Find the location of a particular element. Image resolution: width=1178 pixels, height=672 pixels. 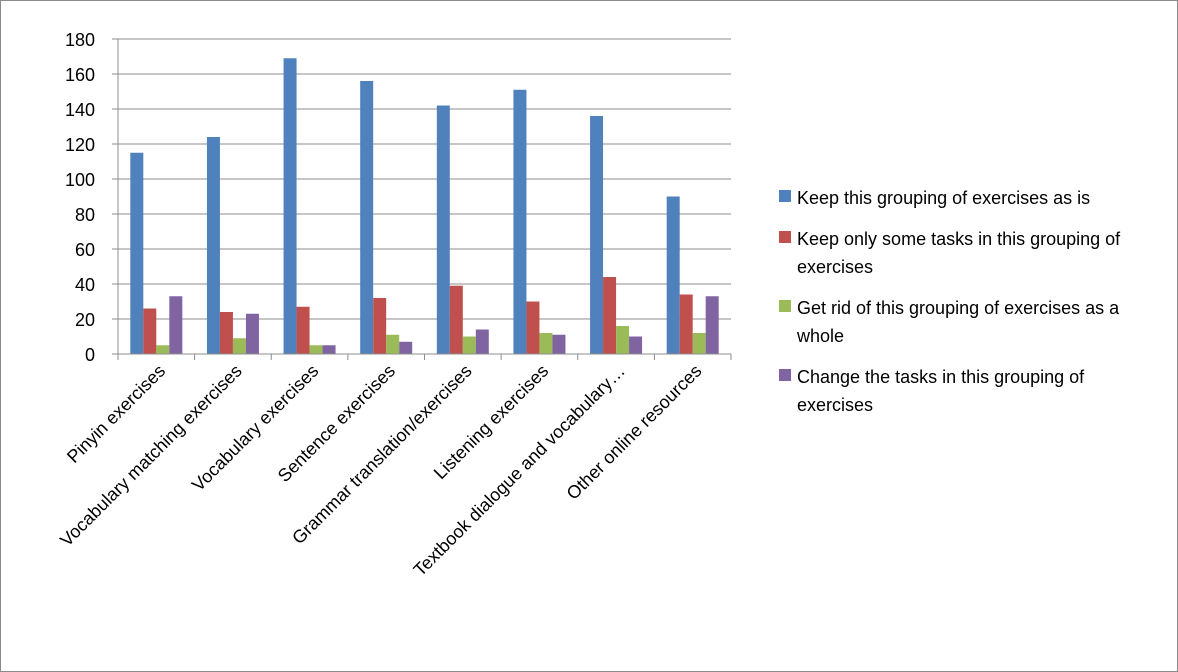

y-tick-label: 80 is located at coordinates (85, 215).